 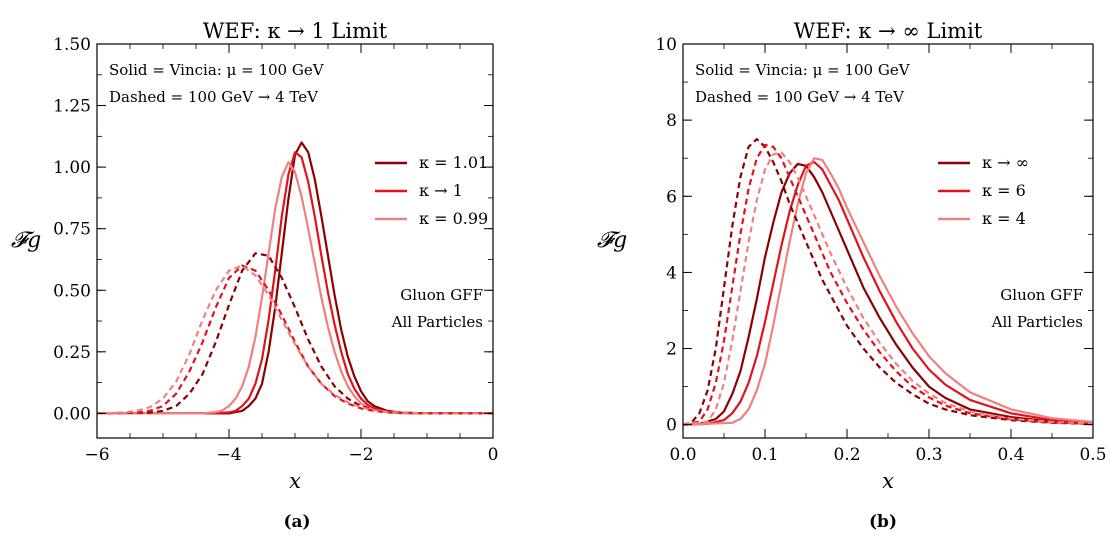 I want to click on caption-a: (a), so click(x=297, y=522).